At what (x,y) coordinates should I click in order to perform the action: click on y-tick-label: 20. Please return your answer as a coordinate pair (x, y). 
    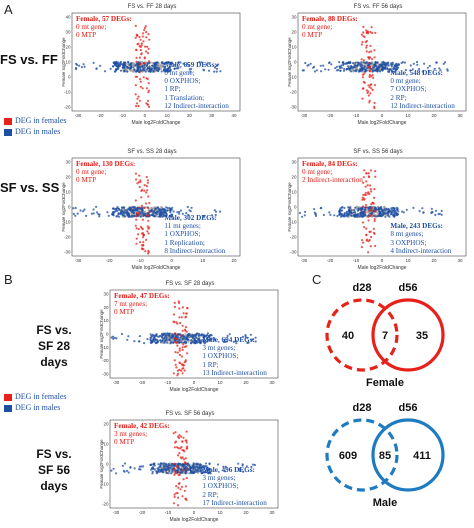
    Looking at the image, I should click on (68, 47).